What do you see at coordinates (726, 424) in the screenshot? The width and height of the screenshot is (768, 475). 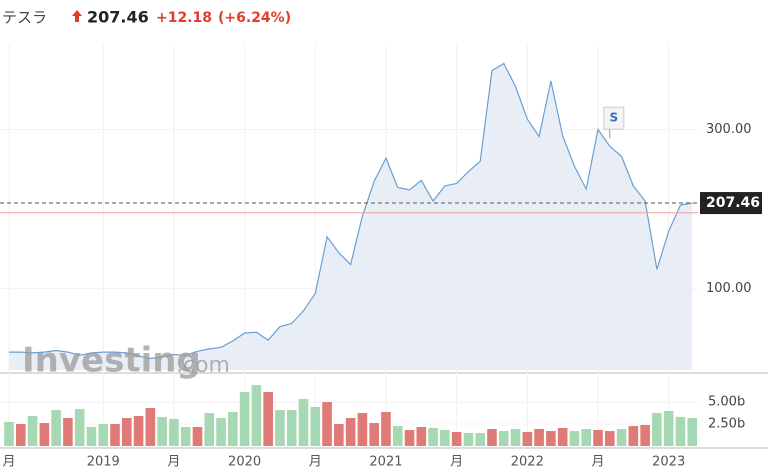 I see `volume-tick-label: 2.50b` at bounding box center [726, 424].